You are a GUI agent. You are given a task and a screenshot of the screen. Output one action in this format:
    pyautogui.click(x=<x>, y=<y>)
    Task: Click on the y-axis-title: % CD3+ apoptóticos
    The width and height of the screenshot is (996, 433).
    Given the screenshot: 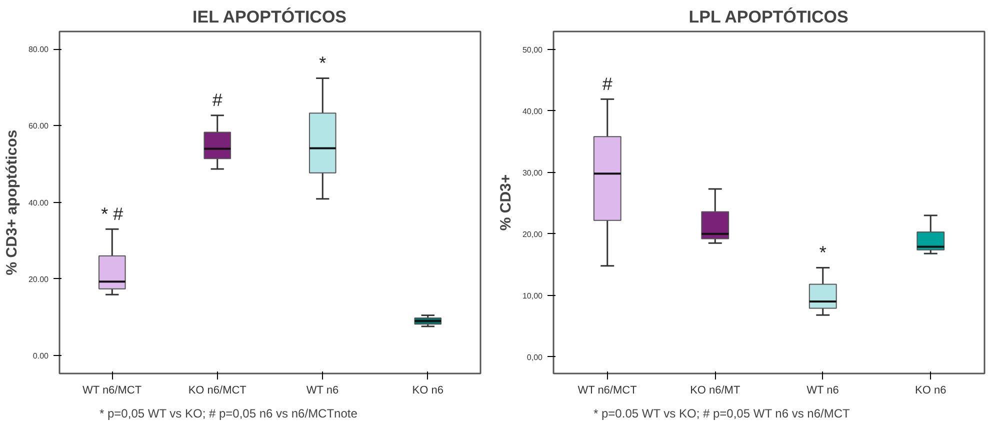 What is the action you would take?
    pyautogui.click(x=11, y=203)
    